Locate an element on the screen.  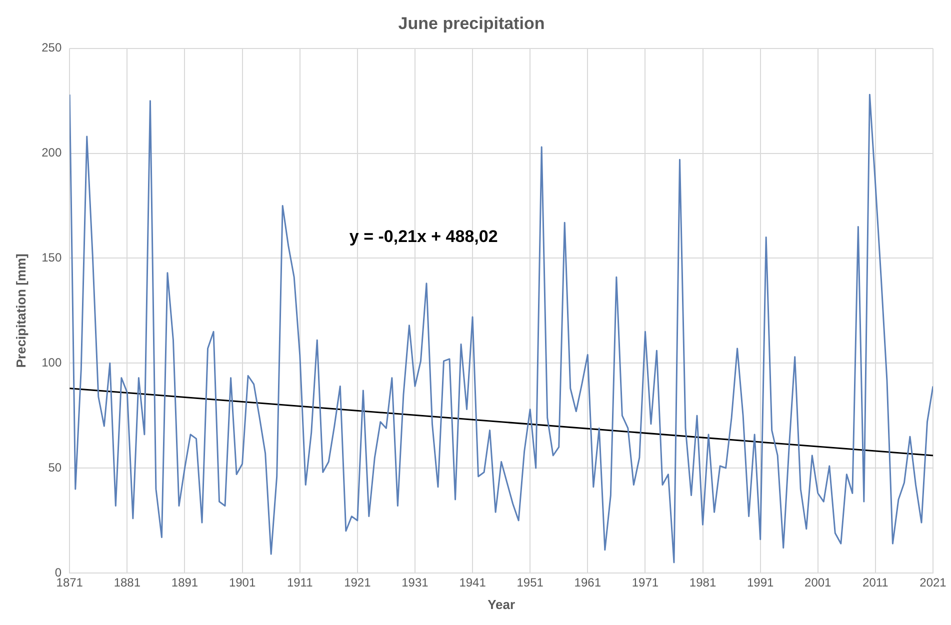
y-tick-label: 150 is located at coordinates (52, 257).